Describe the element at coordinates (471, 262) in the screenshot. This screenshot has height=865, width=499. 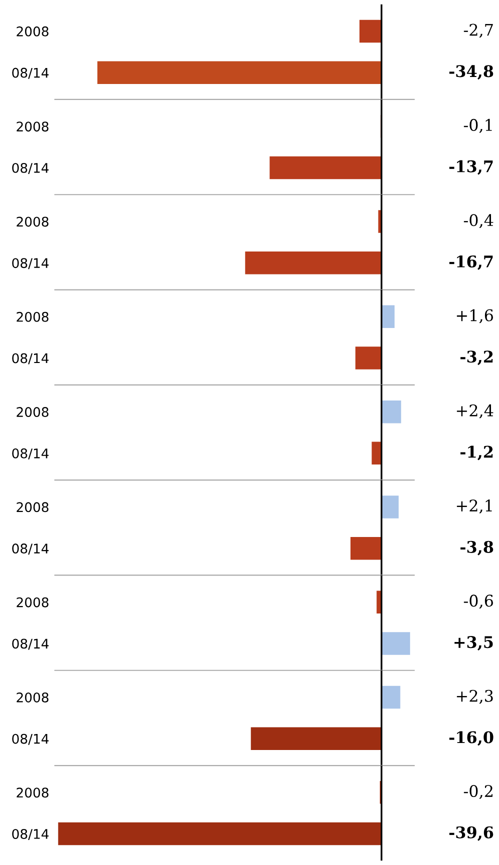
I see `data-label: -16,7` at that location.